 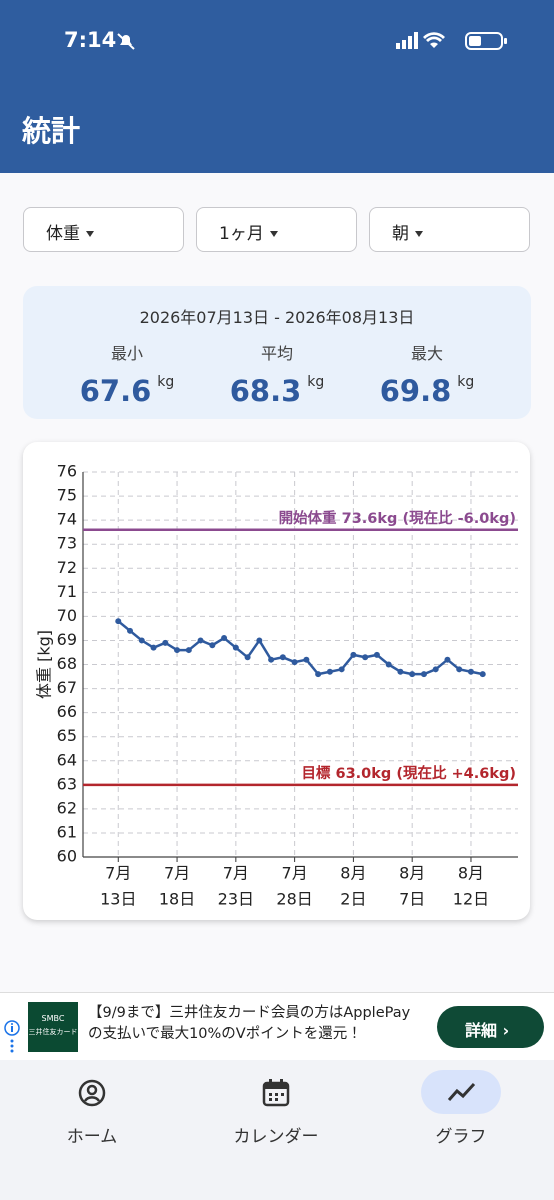 I want to click on y-tick-label: 71, so click(x=67, y=591).